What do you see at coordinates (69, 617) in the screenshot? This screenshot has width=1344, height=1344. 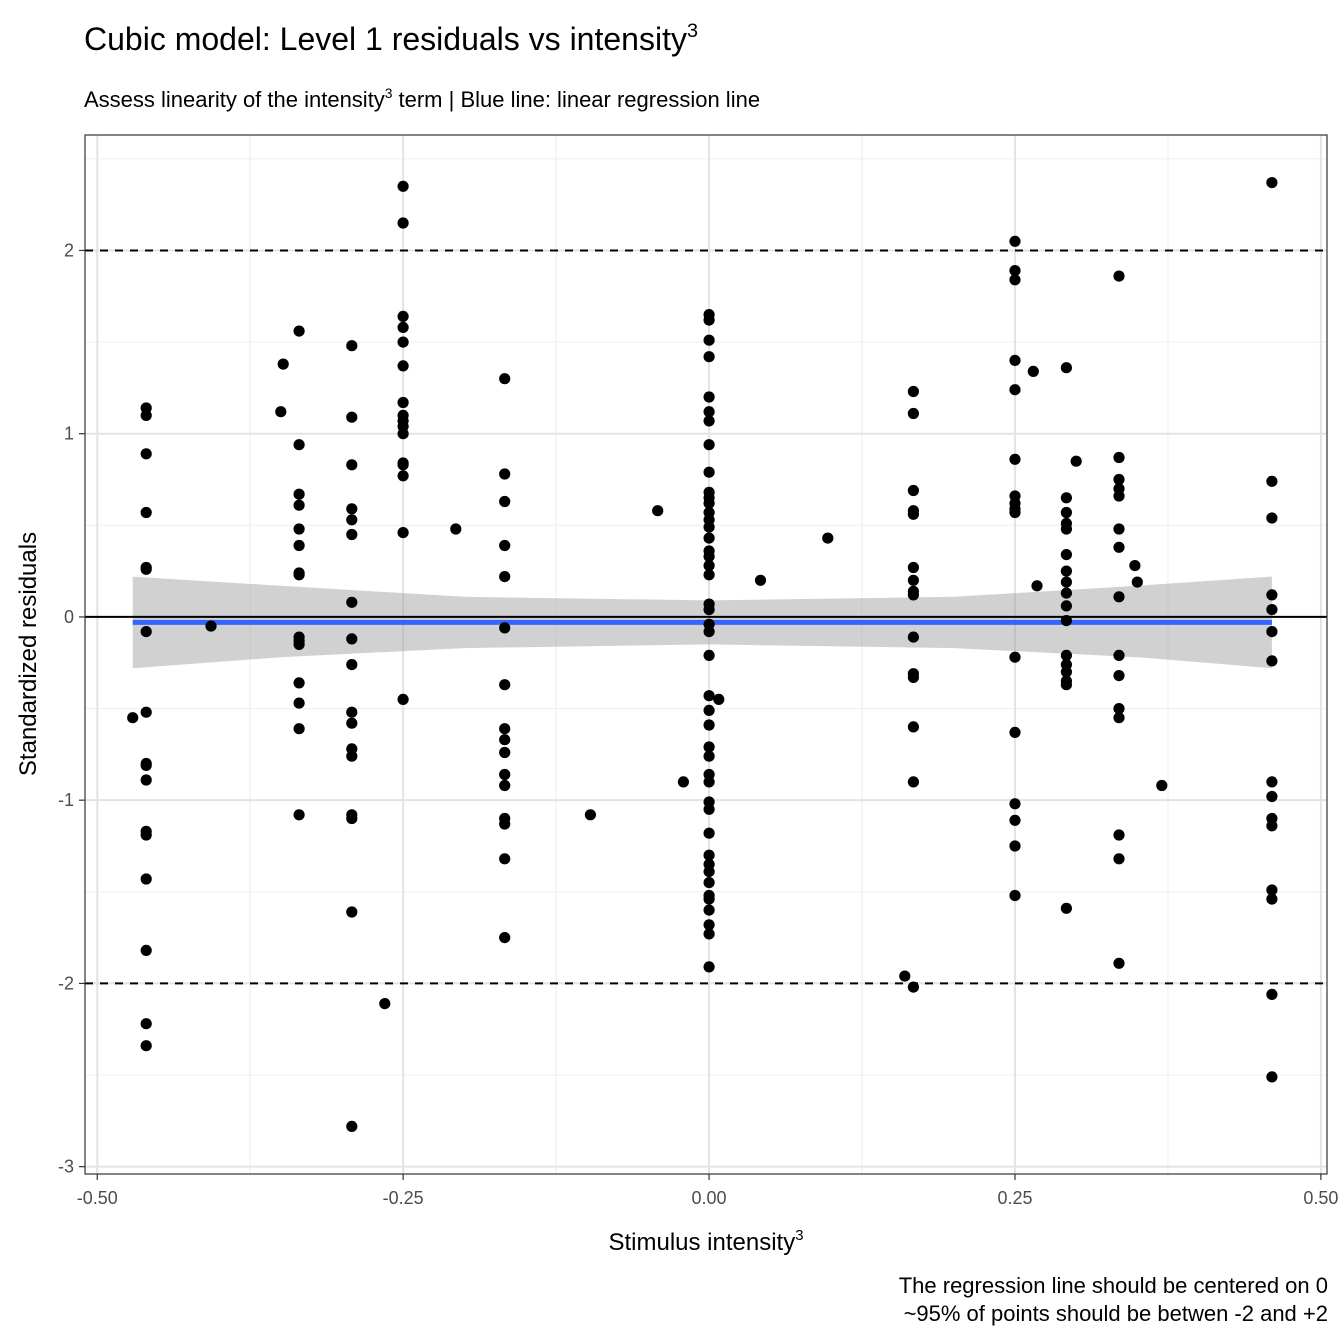 I see `y-tick-label: 0` at bounding box center [69, 617].